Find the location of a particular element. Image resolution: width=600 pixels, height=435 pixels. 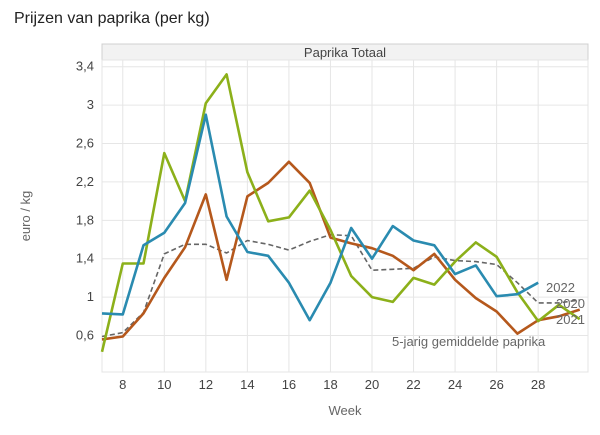

y-tick-label: 3,4 is located at coordinates (85, 66).